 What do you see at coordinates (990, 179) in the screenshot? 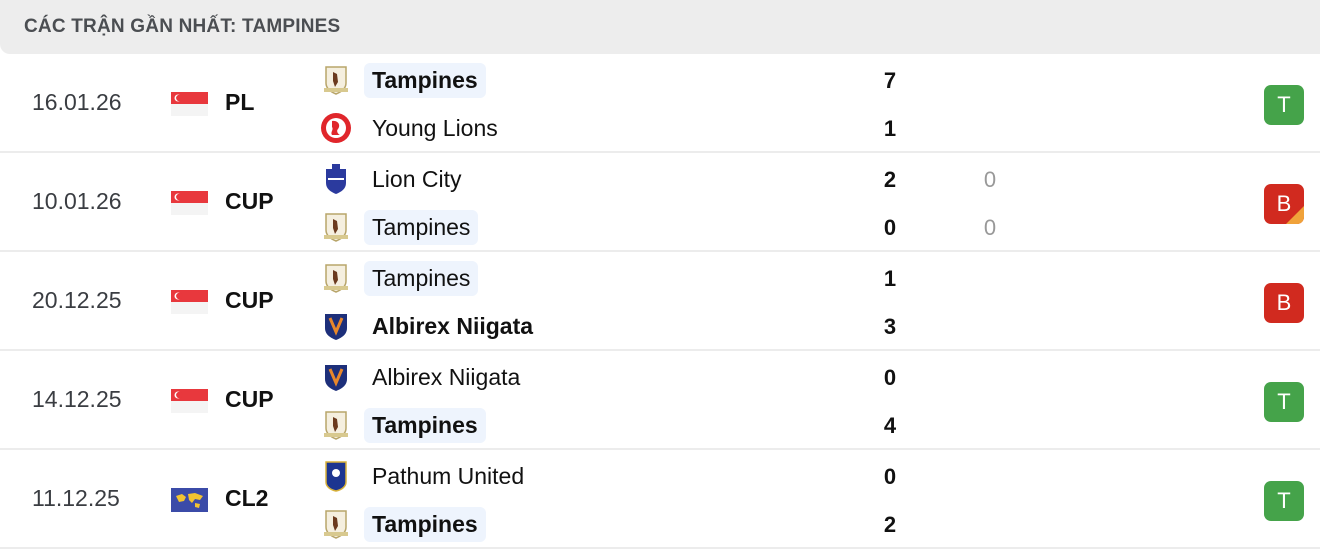
I see `home-penalty-score: 0` at bounding box center [990, 179].